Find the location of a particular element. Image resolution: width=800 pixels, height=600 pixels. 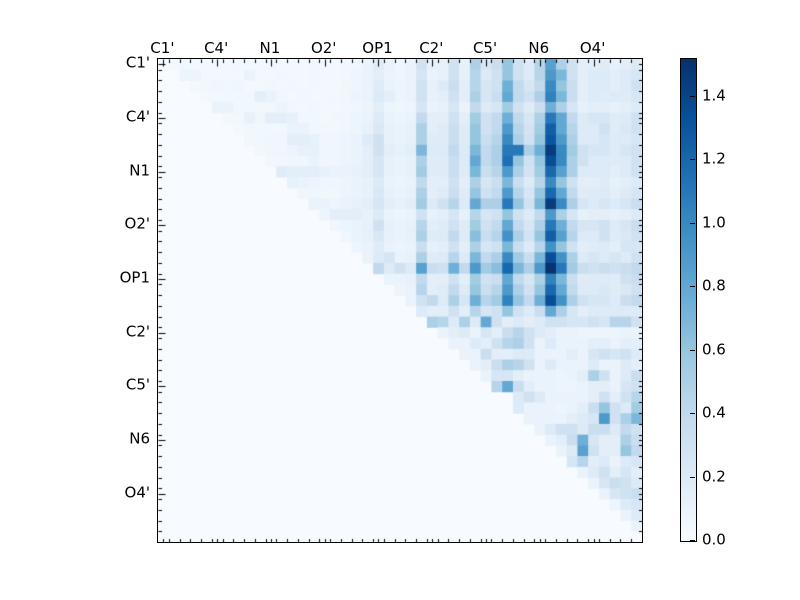

y-axis-tick-label: C2' is located at coordinates (137, 331).